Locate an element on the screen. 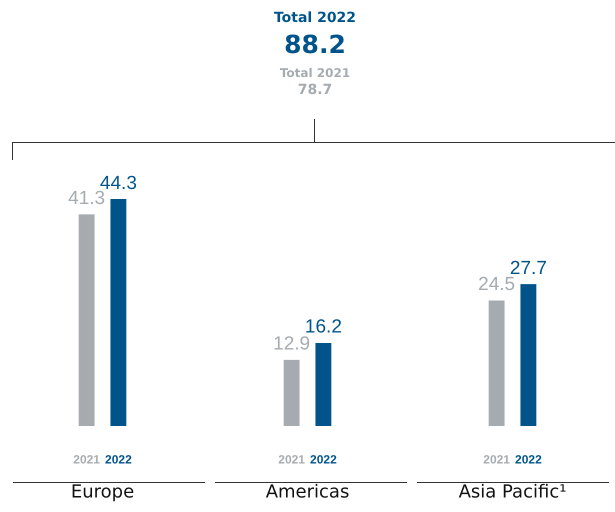 The width and height of the screenshot is (615, 512). x-tick-label: Americas is located at coordinates (308, 491).